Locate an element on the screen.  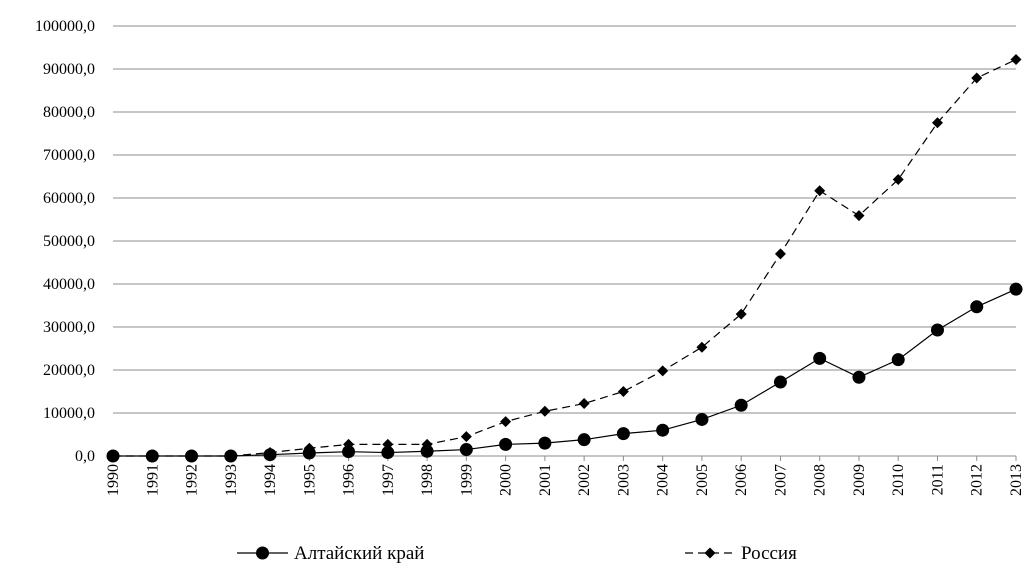
x-tick-label: 2002 is located at coordinates (584, 480).